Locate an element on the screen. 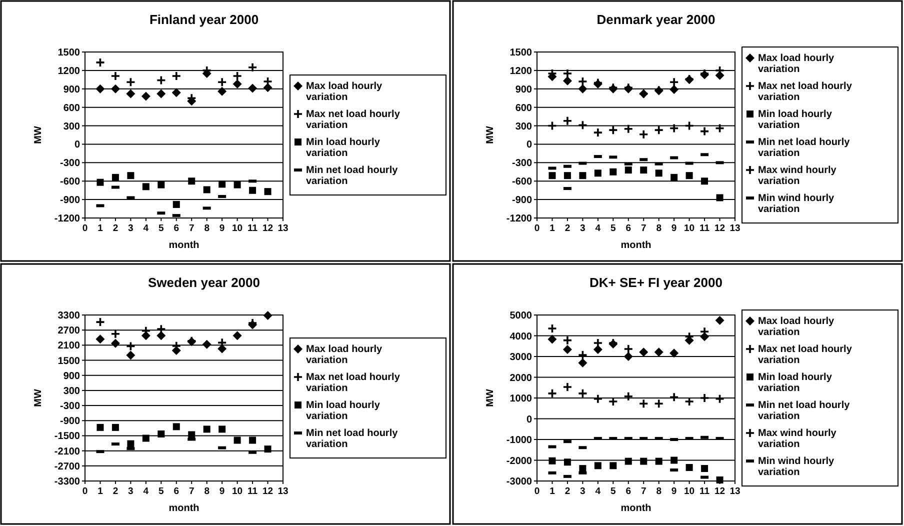 The height and width of the screenshot is (526, 904). chart-title: Denmark year 2000 is located at coordinates (656, 19).